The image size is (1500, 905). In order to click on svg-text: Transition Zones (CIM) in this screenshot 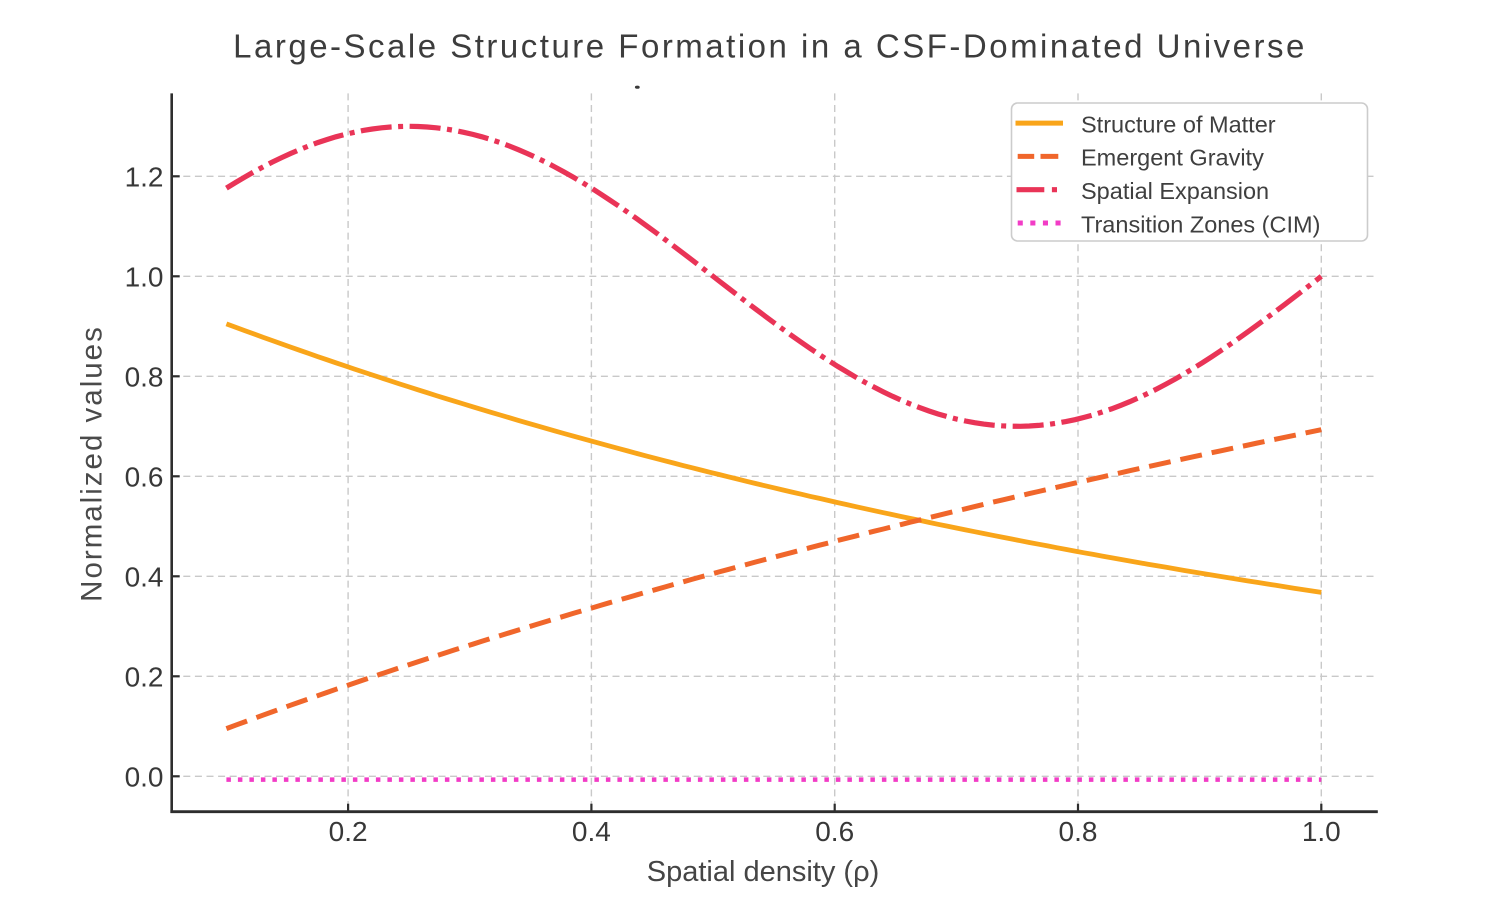, I will do `click(1200, 224)`.